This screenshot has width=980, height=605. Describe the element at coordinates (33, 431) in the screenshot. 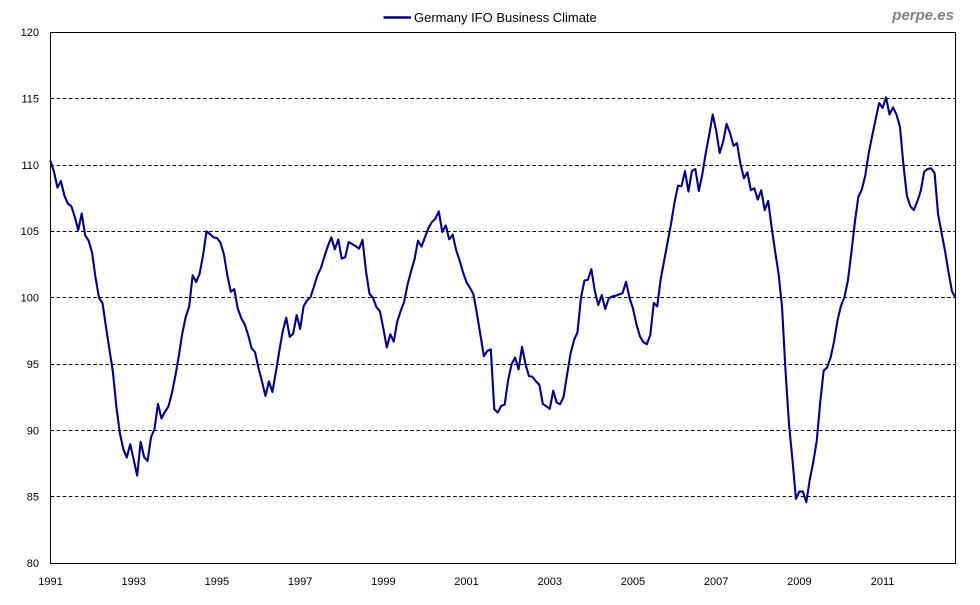

I see `svg-text: 90` at that location.